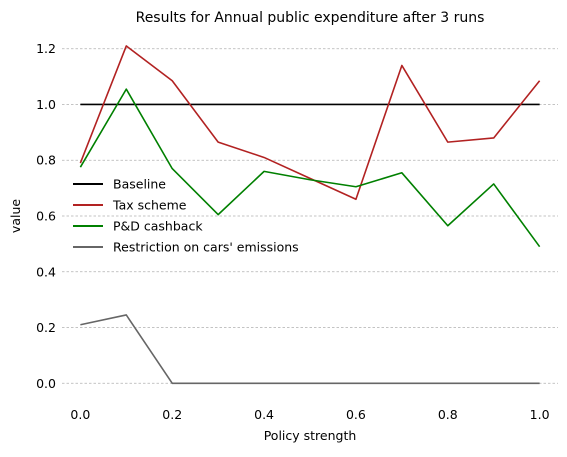 The height and width of the screenshot is (457, 567). I want to click on legend-label-baseline: Baseline, so click(139, 184).